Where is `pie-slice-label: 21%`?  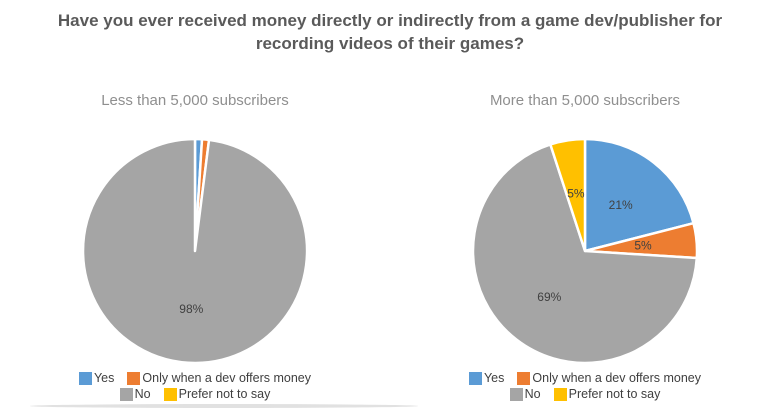 pie-slice-label: 21% is located at coordinates (621, 205).